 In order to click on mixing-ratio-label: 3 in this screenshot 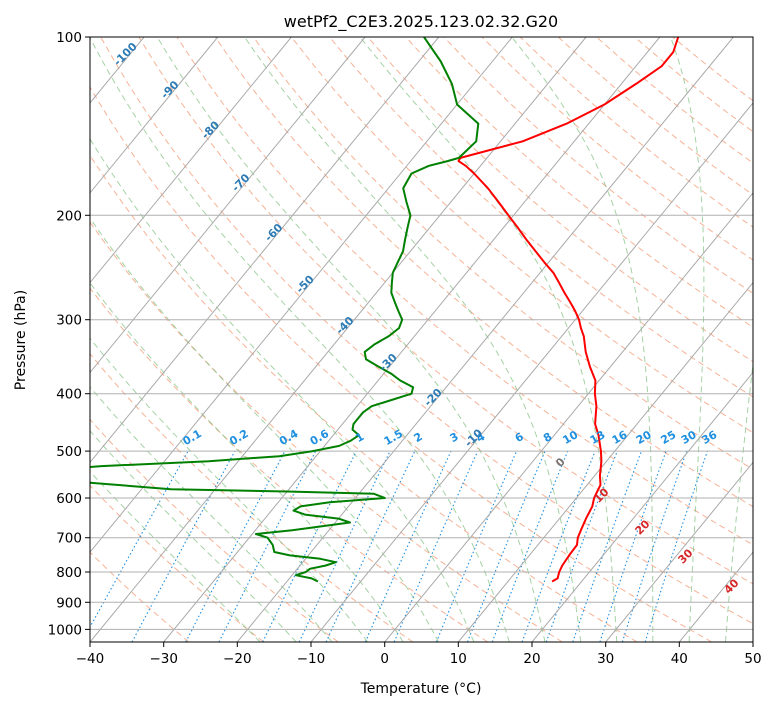, I will do `click(454, 437)`.